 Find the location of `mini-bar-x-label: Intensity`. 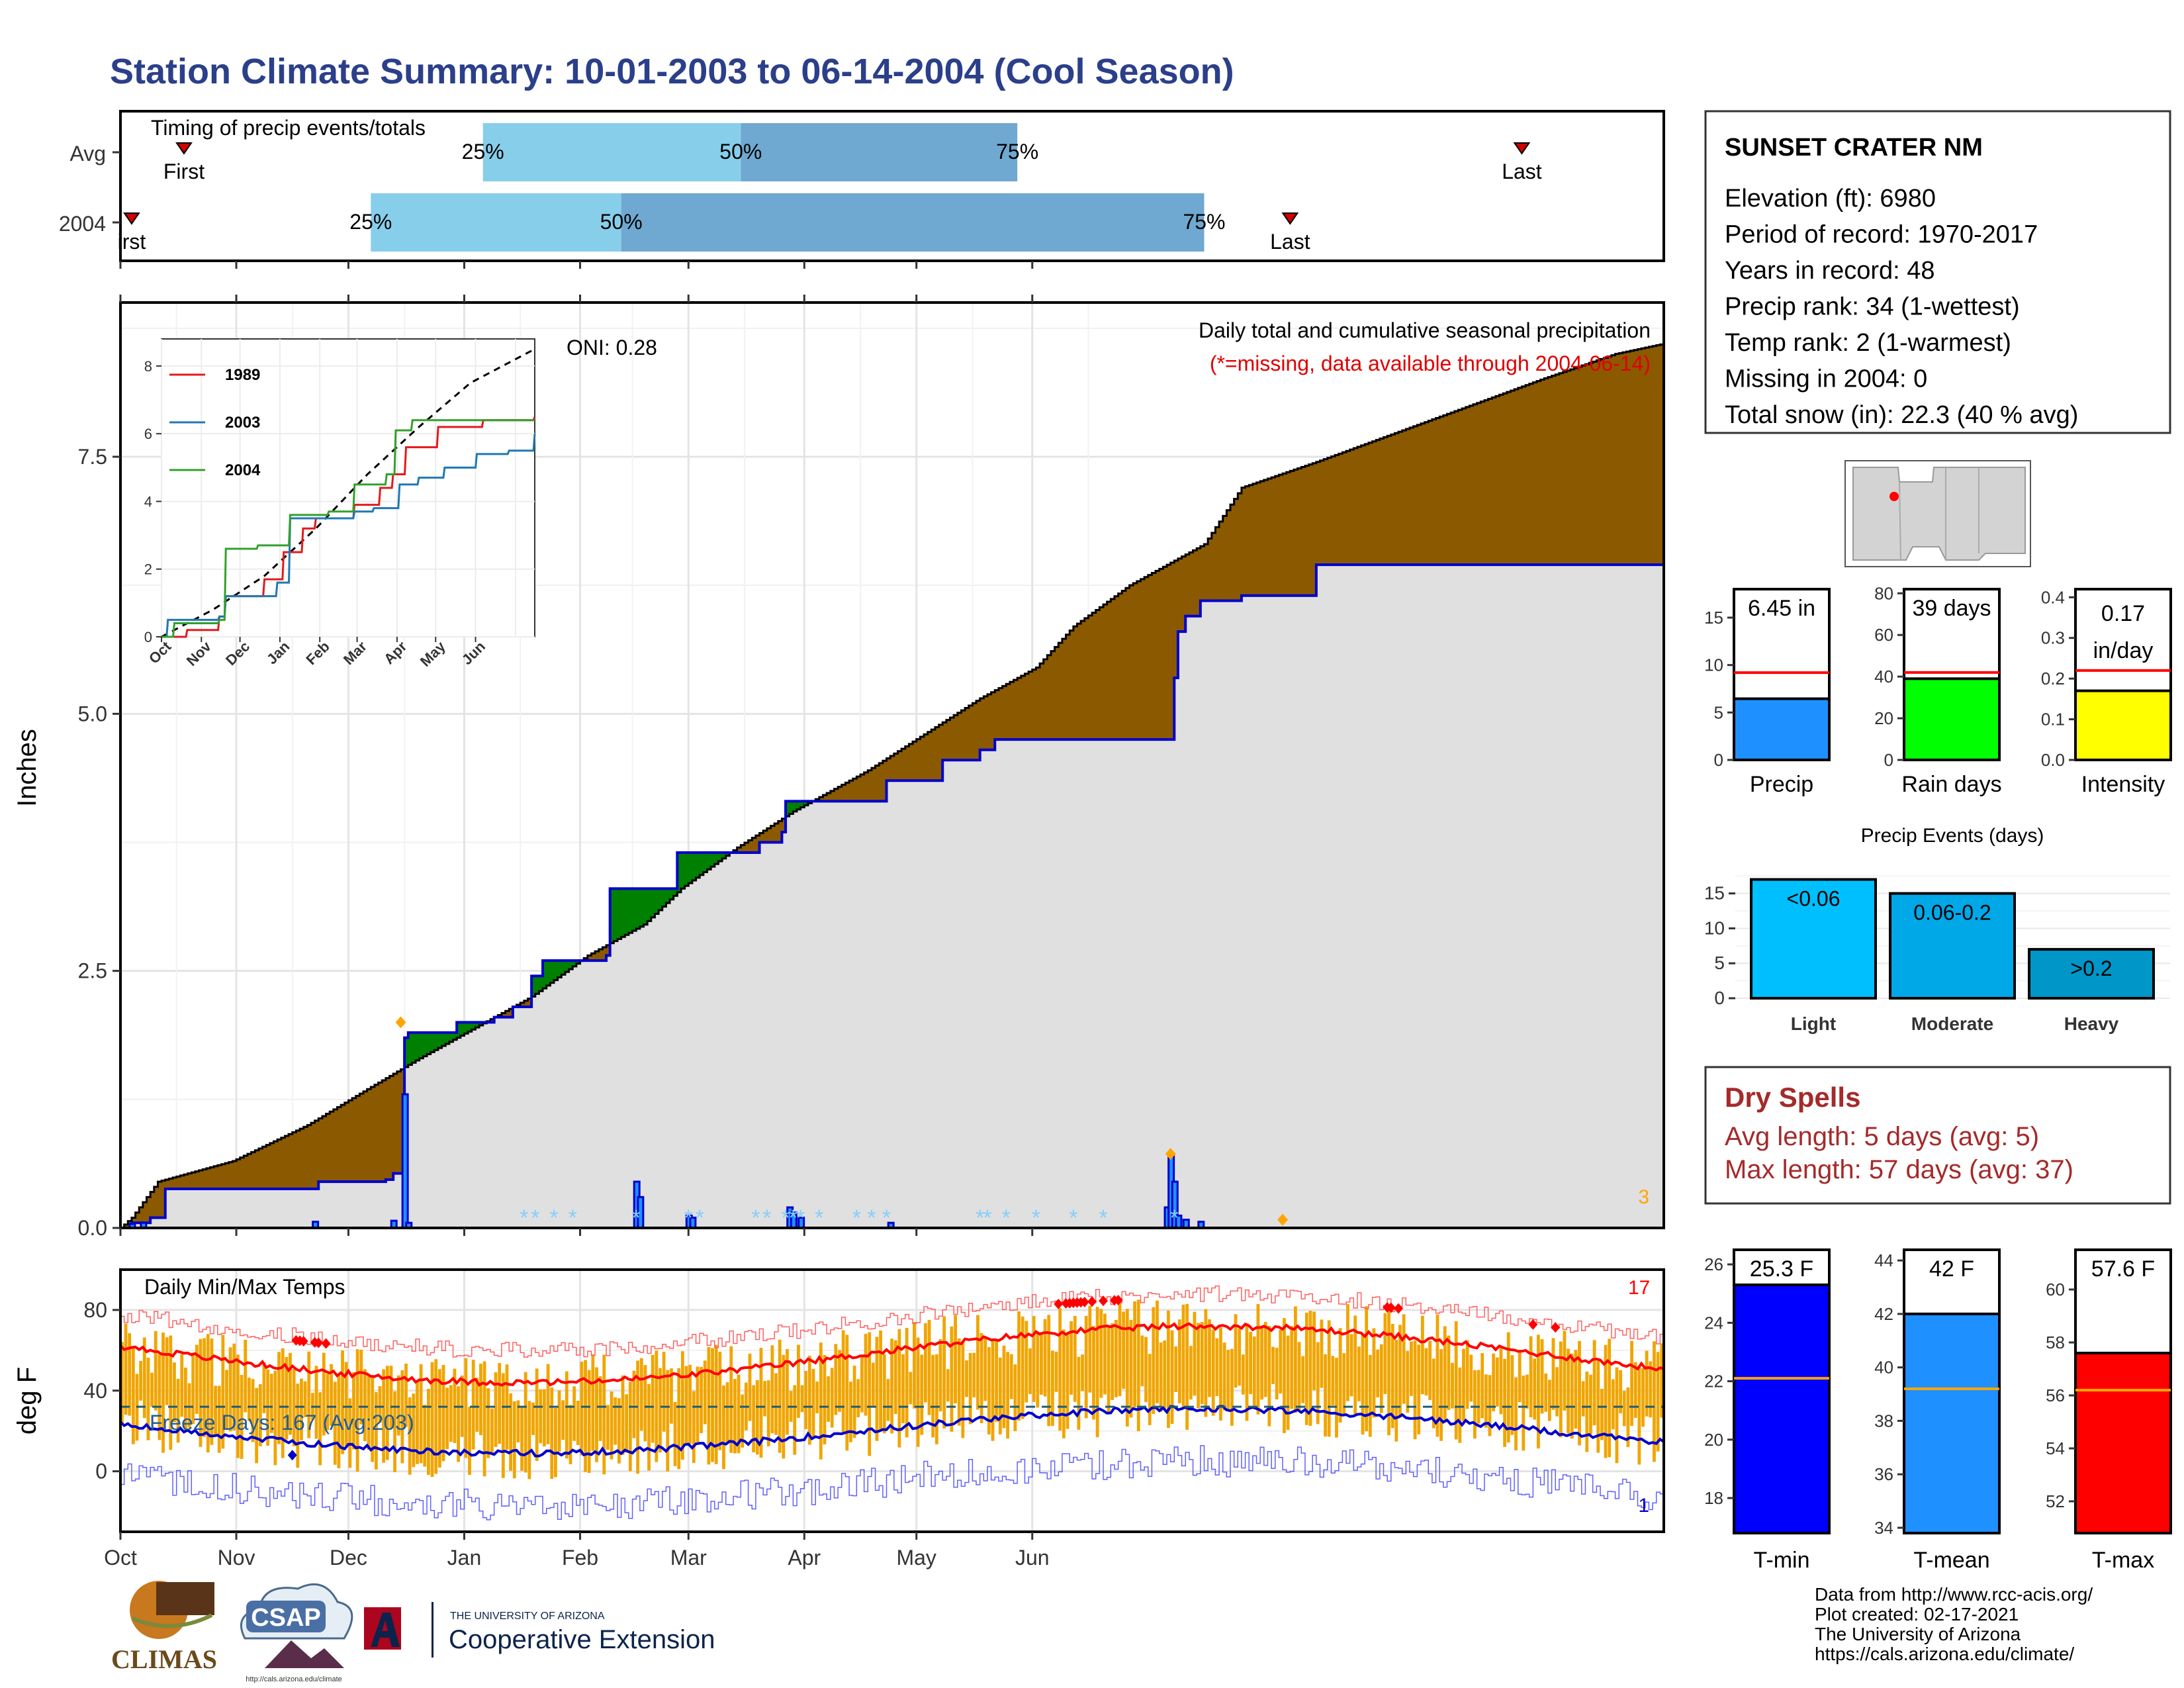

mini-bar-x-label: Intensity is located at coordinates (2123, 784).